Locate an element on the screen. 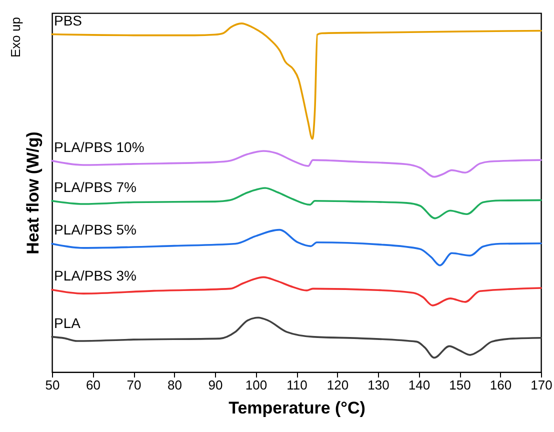 This screenshot has width=554, height=432. x-tick-label: 110 is located at coordinates (297, 385).